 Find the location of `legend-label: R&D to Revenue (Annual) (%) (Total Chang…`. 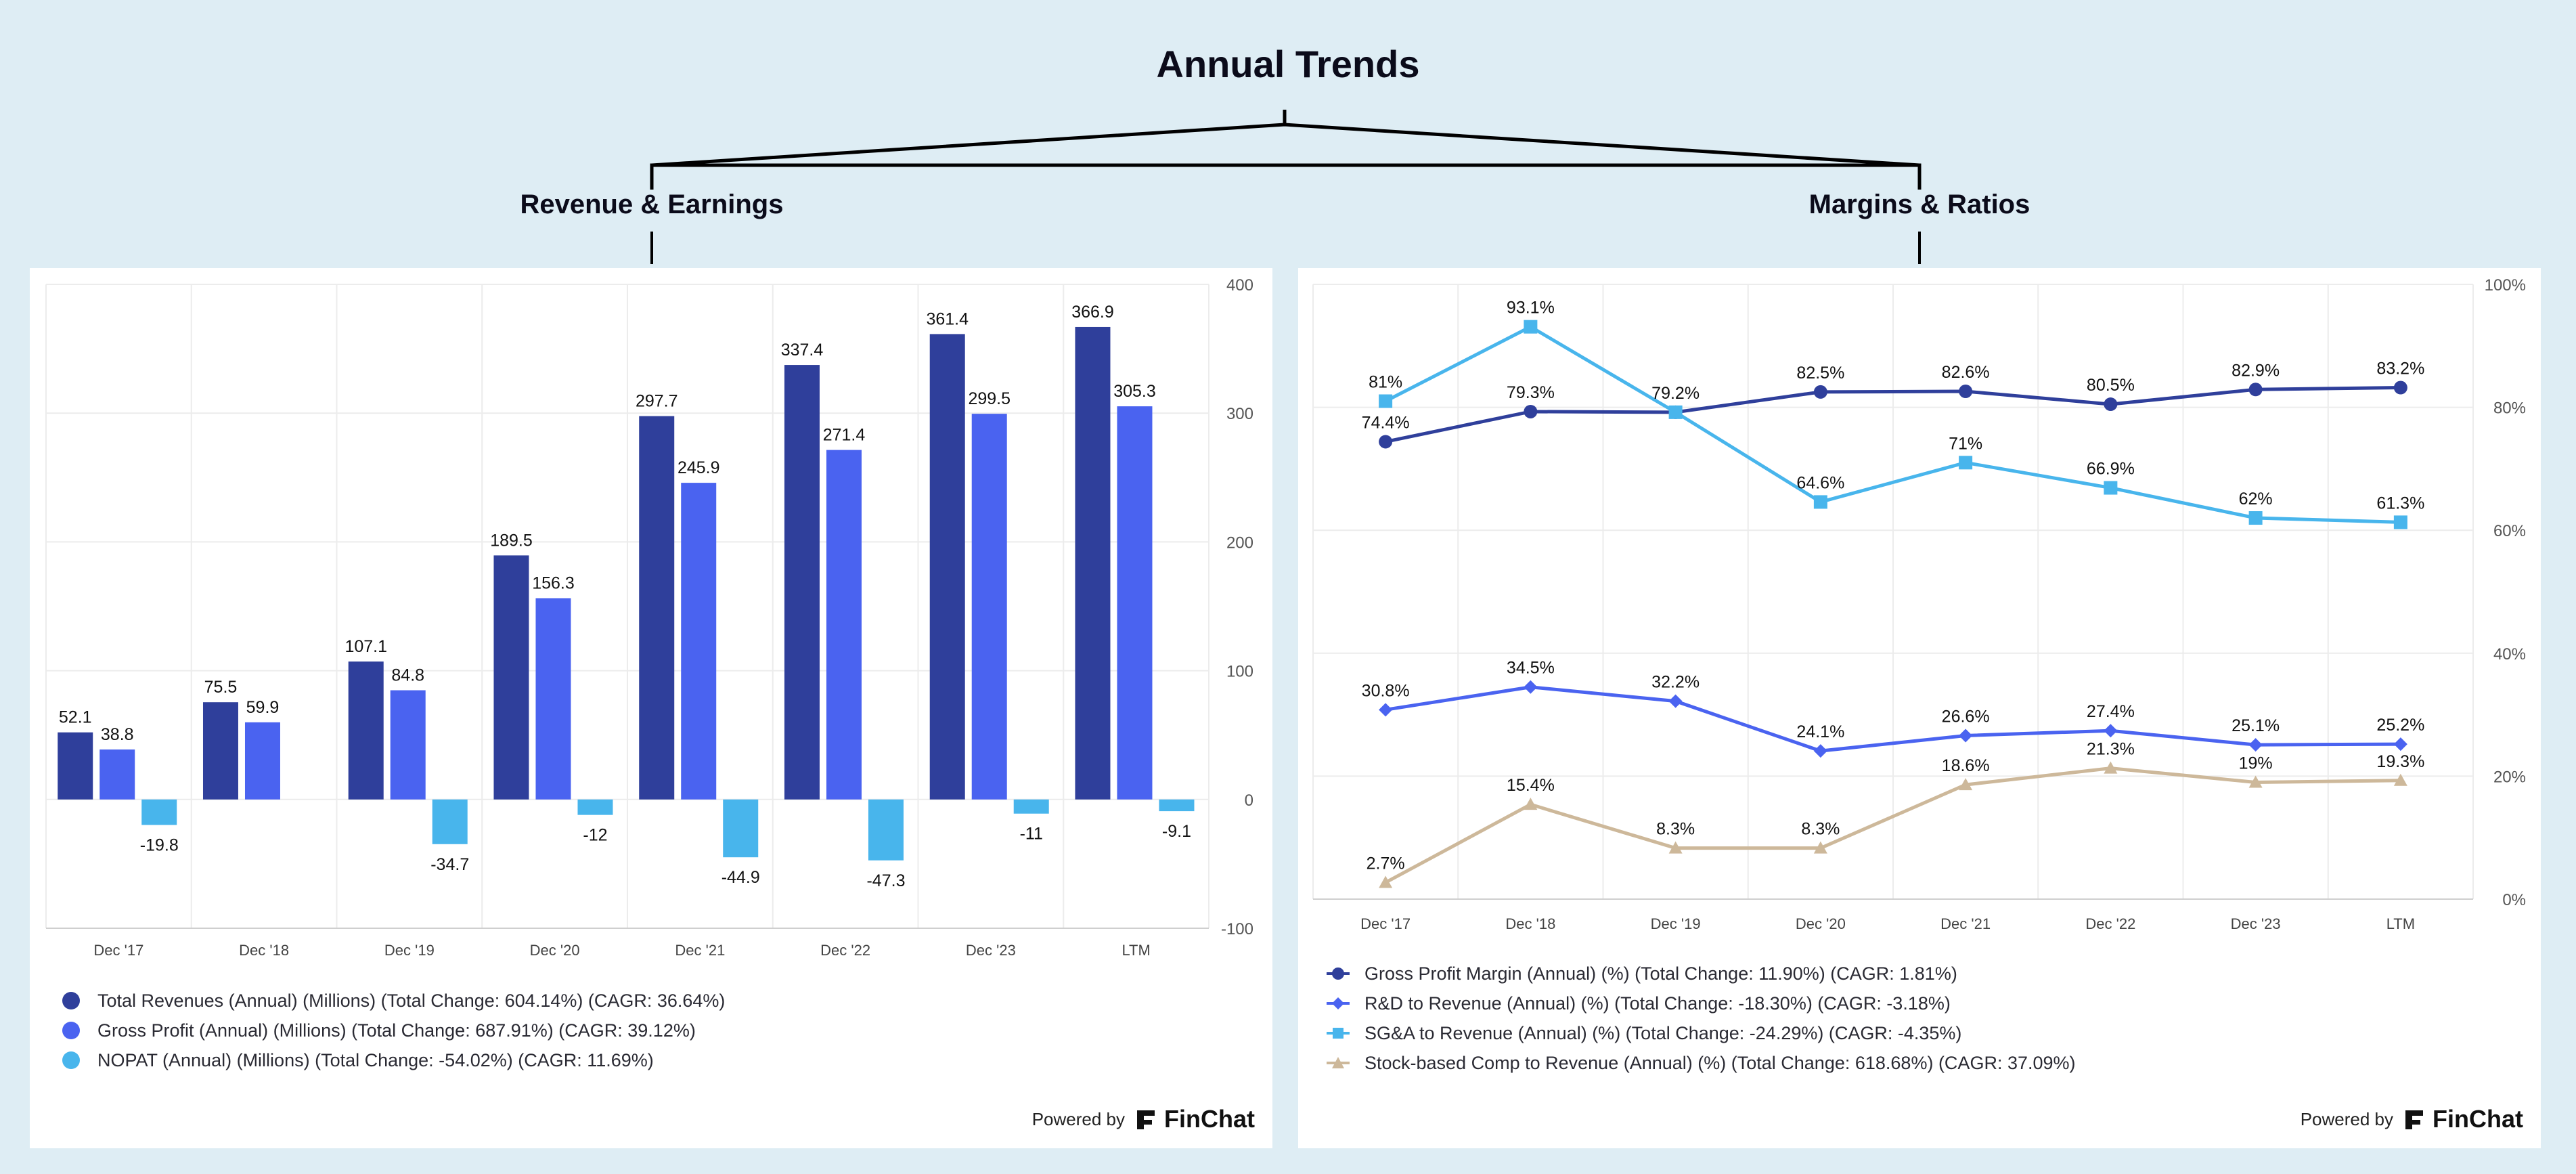

legend-label: R&D to Revenue (Annual) (%) (Total Chang… is located at coordinates (1657, 1003).